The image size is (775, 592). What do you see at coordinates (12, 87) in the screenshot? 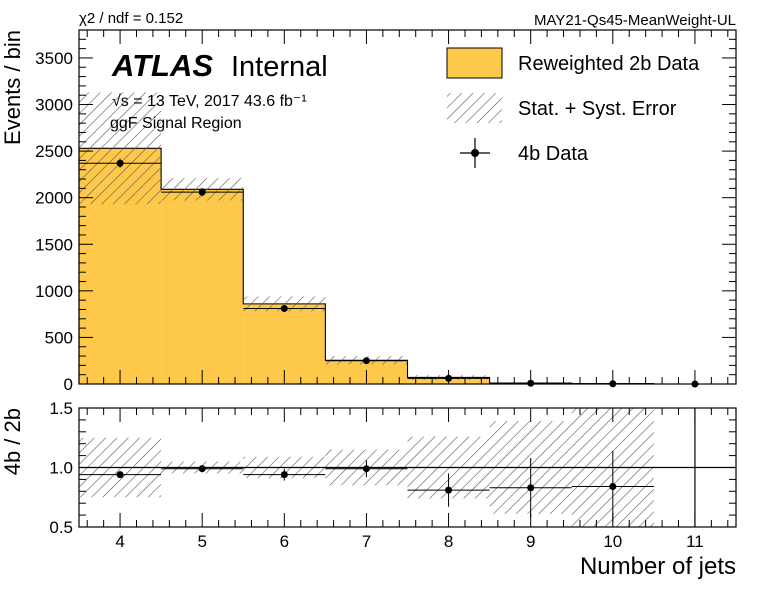
I see `y-axis-title-top: Events / bin` at bounding box center [12, 87].